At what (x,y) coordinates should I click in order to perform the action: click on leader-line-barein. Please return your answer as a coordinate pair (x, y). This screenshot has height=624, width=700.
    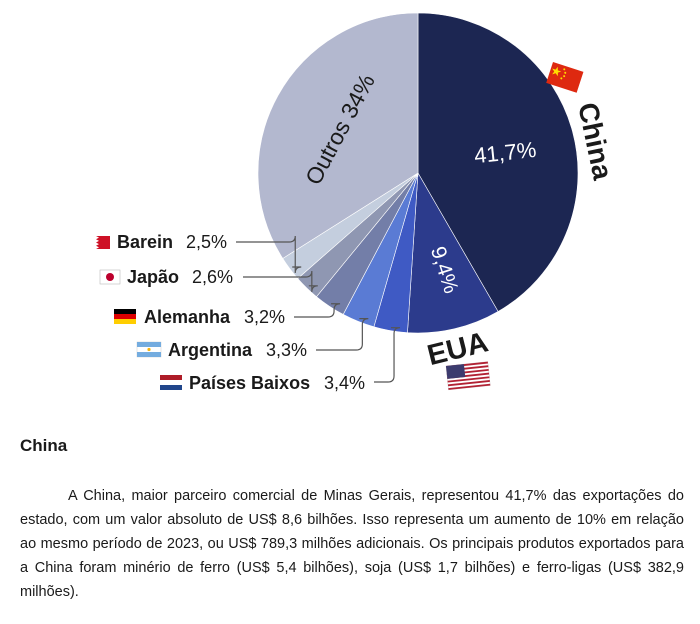
    Looking at the image, I should click on (269, 254).